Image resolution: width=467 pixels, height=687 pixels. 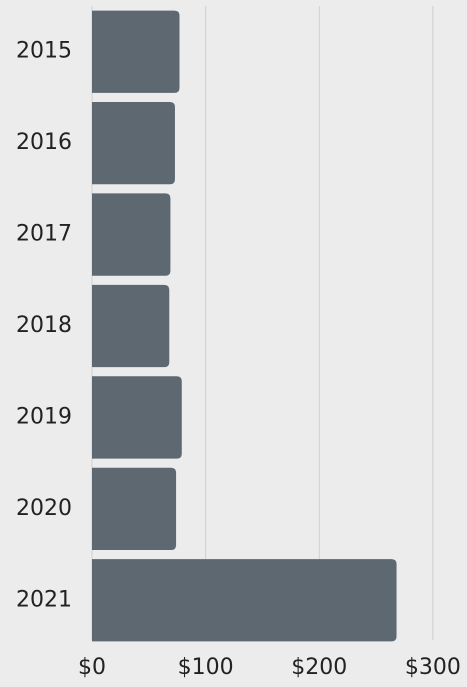 What do you see at coordinates (44, 416) in the screenshot?
I see `y-tick-label: 2019` at bounding box center [44, 416].